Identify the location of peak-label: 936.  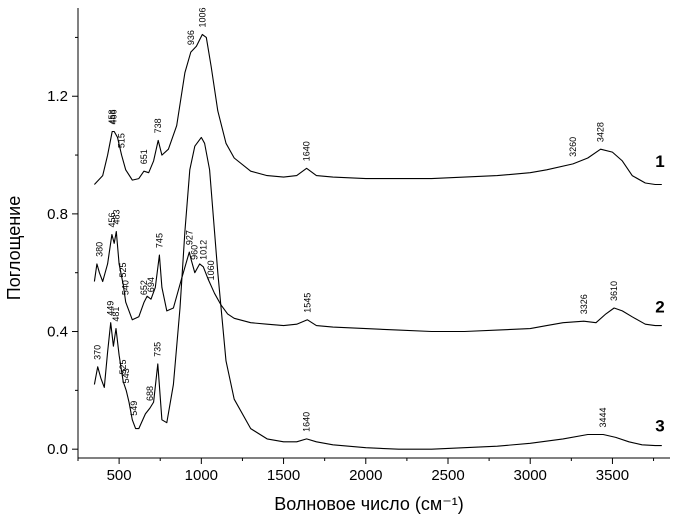
(191, 37).